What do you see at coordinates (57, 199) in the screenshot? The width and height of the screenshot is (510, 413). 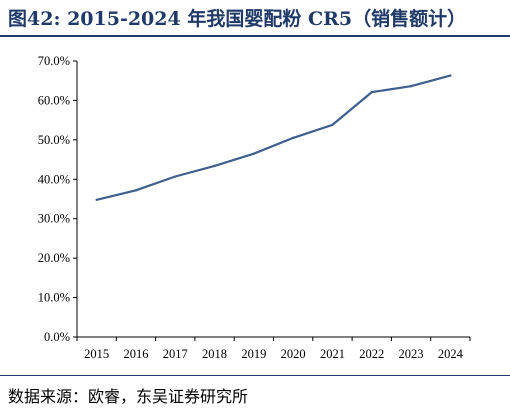 I see `y-axis-ticks: 0.0% 10.0% 20.0% 30.0% 40.0% 50.0% 60.0% 70.0%` at bounding box center [57, 199].